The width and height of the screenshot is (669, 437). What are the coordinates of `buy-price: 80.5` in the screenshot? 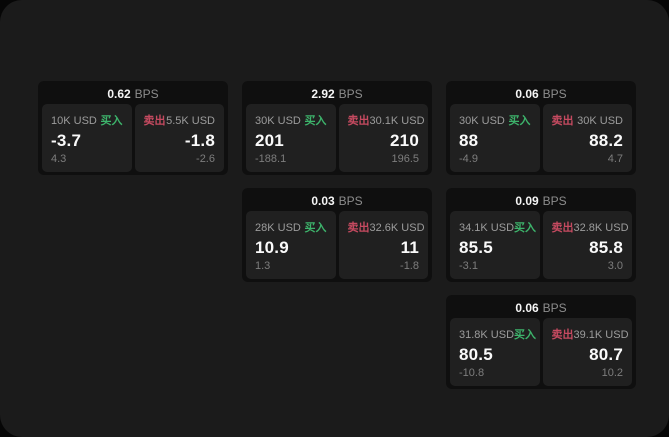 It's located at (476, 354).